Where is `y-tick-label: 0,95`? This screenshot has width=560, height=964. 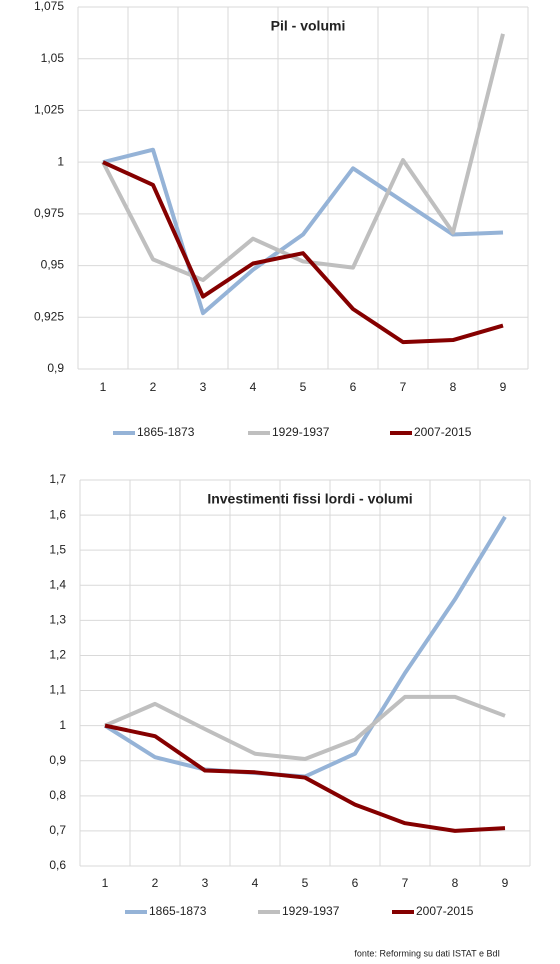
y-tick-label: 0,95 is located at coordinates (53, 265).